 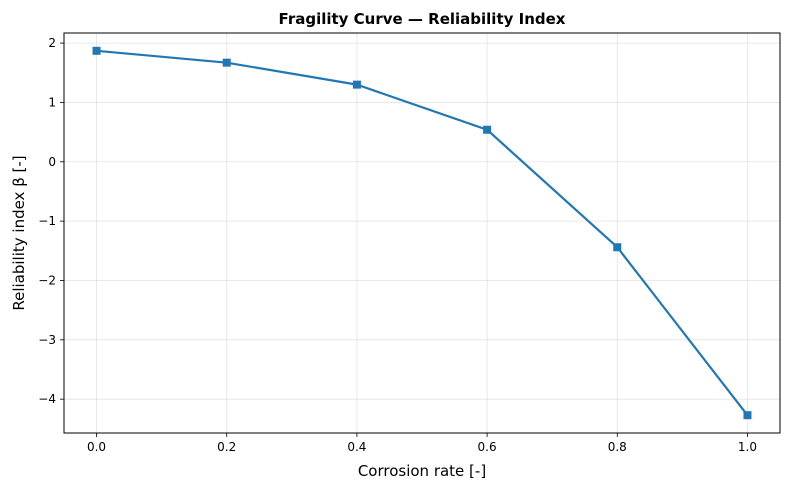 What do you see at coordinates (96, 447) in the screenshot?
I see `x-tick-label: 0.0` at bounding box center [96, 447].